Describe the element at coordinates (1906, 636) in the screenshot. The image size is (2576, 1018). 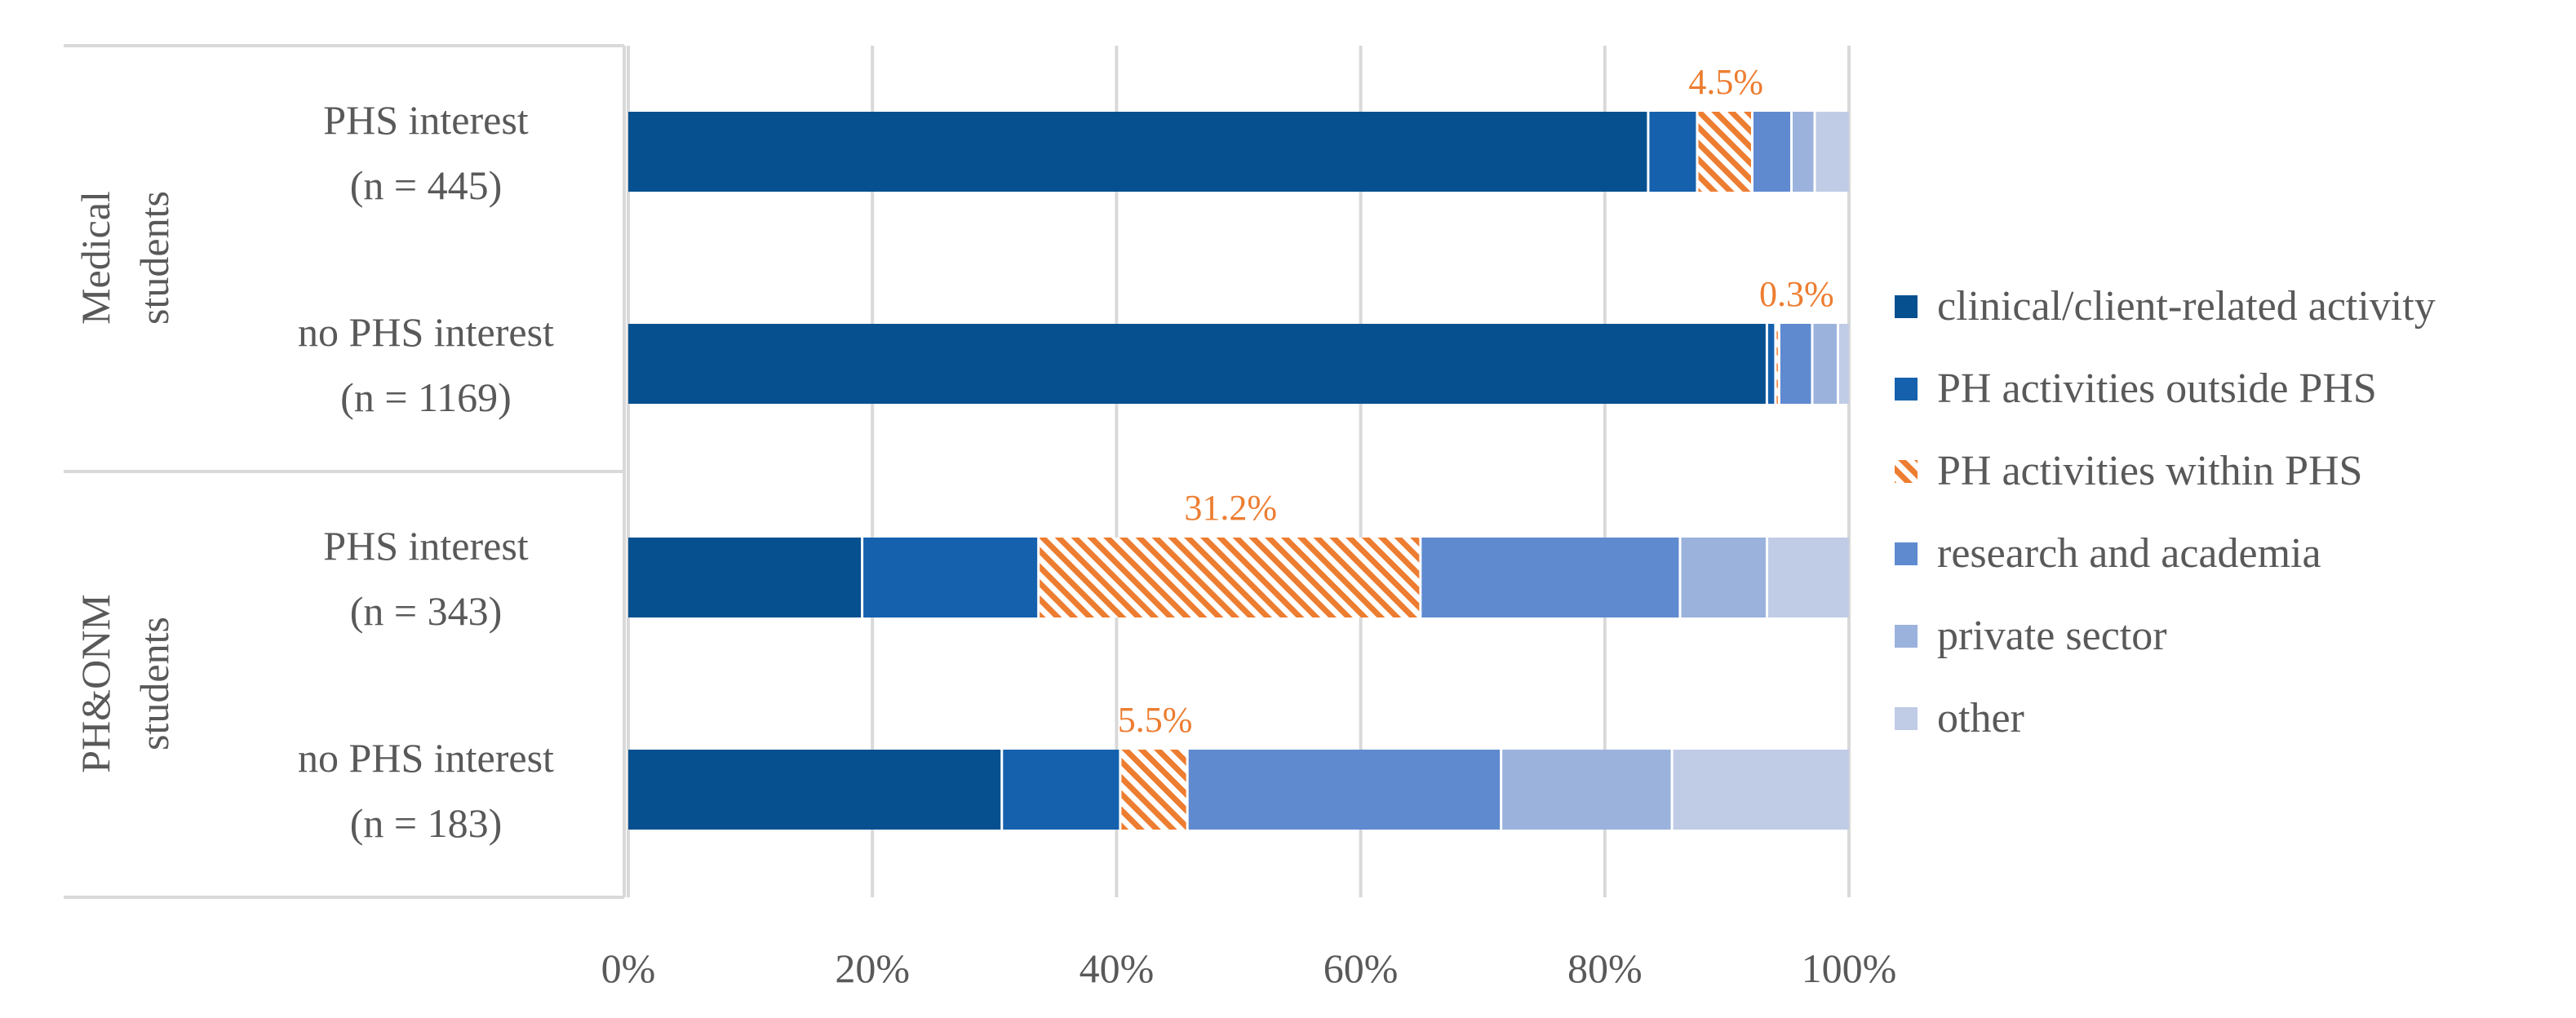
I see `legend-swatch-private` at that location.